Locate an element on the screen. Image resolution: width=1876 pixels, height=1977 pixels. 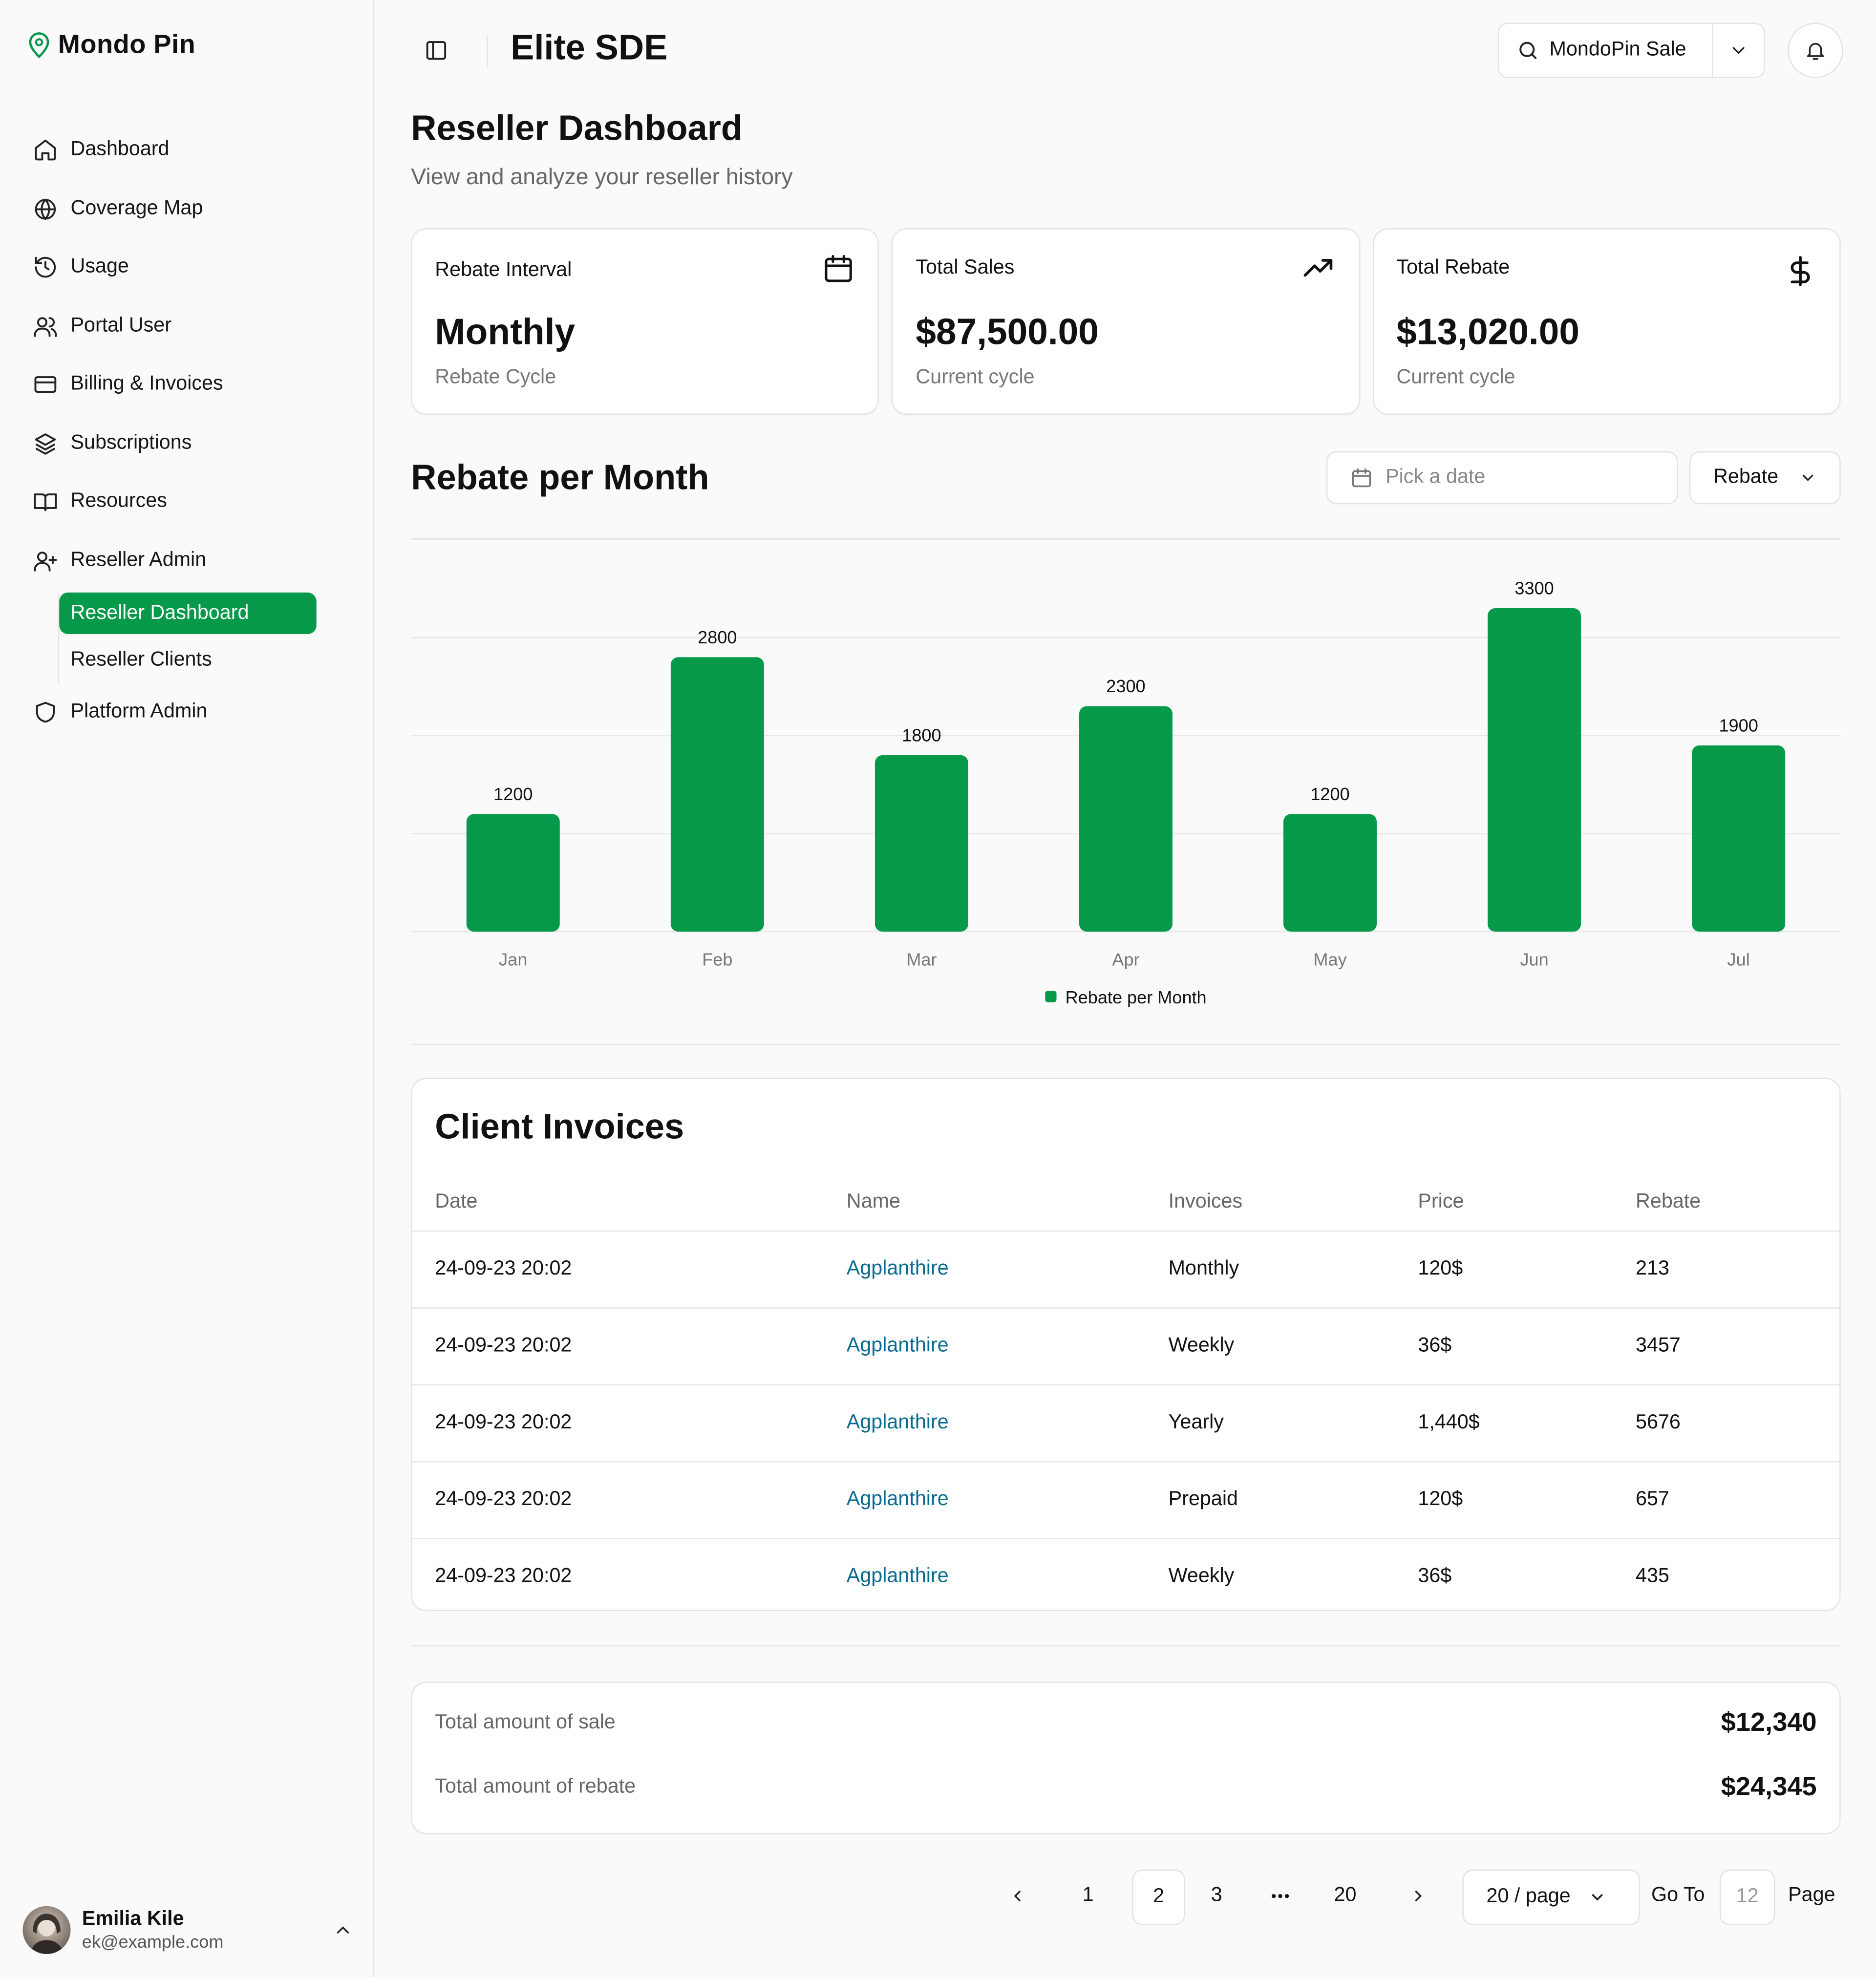
bar-value-label: 1200 is located at coordinates (513, 794).